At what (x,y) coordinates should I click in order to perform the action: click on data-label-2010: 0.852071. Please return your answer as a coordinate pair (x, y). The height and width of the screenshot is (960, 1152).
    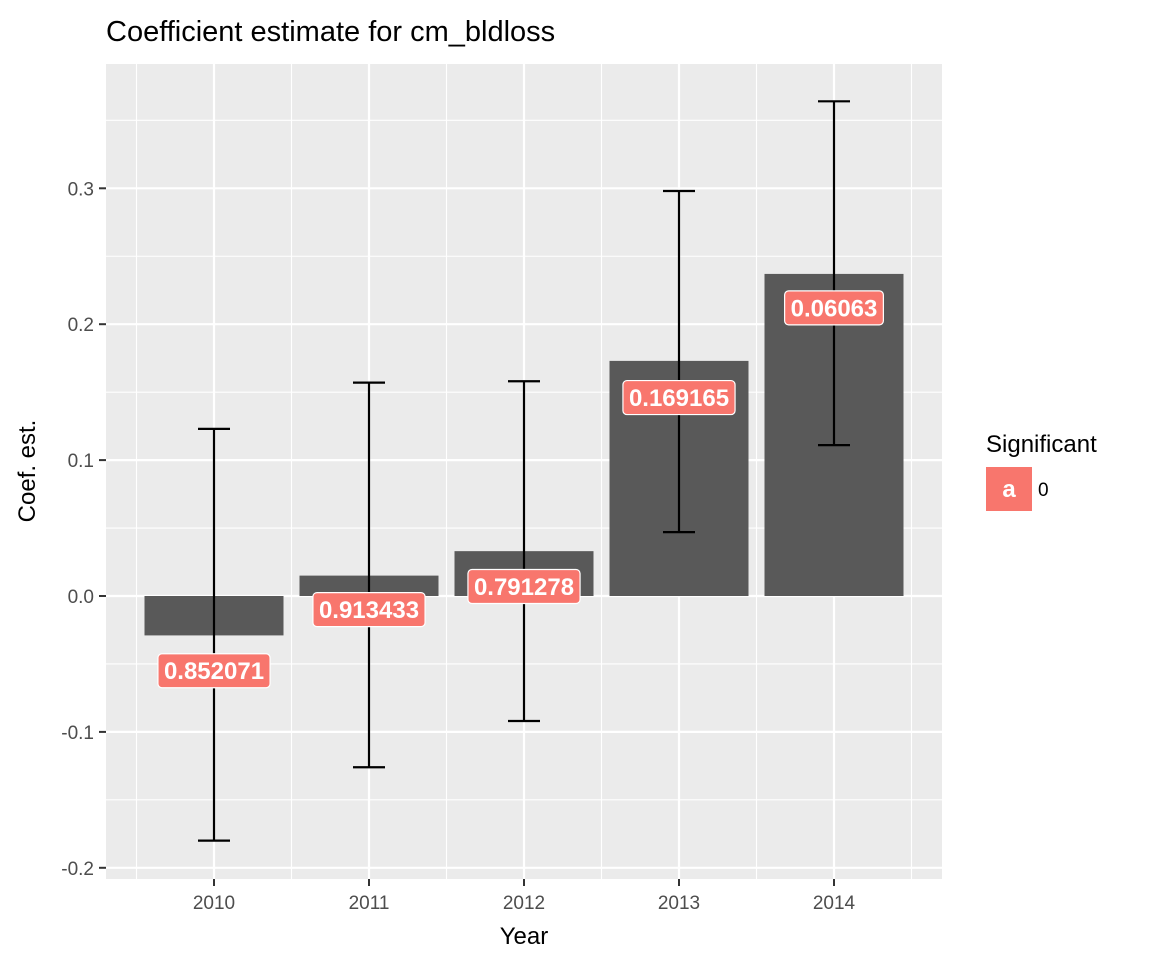
    Looking at the image, I should click on (214, 671).